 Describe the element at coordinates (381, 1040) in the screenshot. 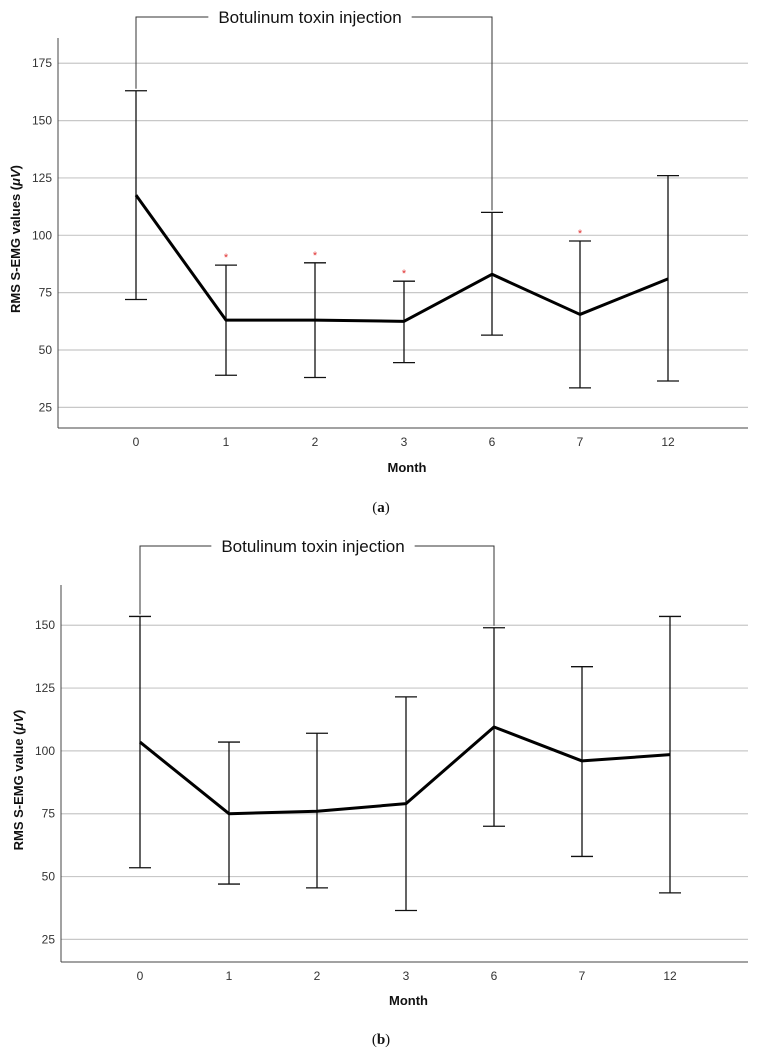

I see `caption-b: (b)` at that location.